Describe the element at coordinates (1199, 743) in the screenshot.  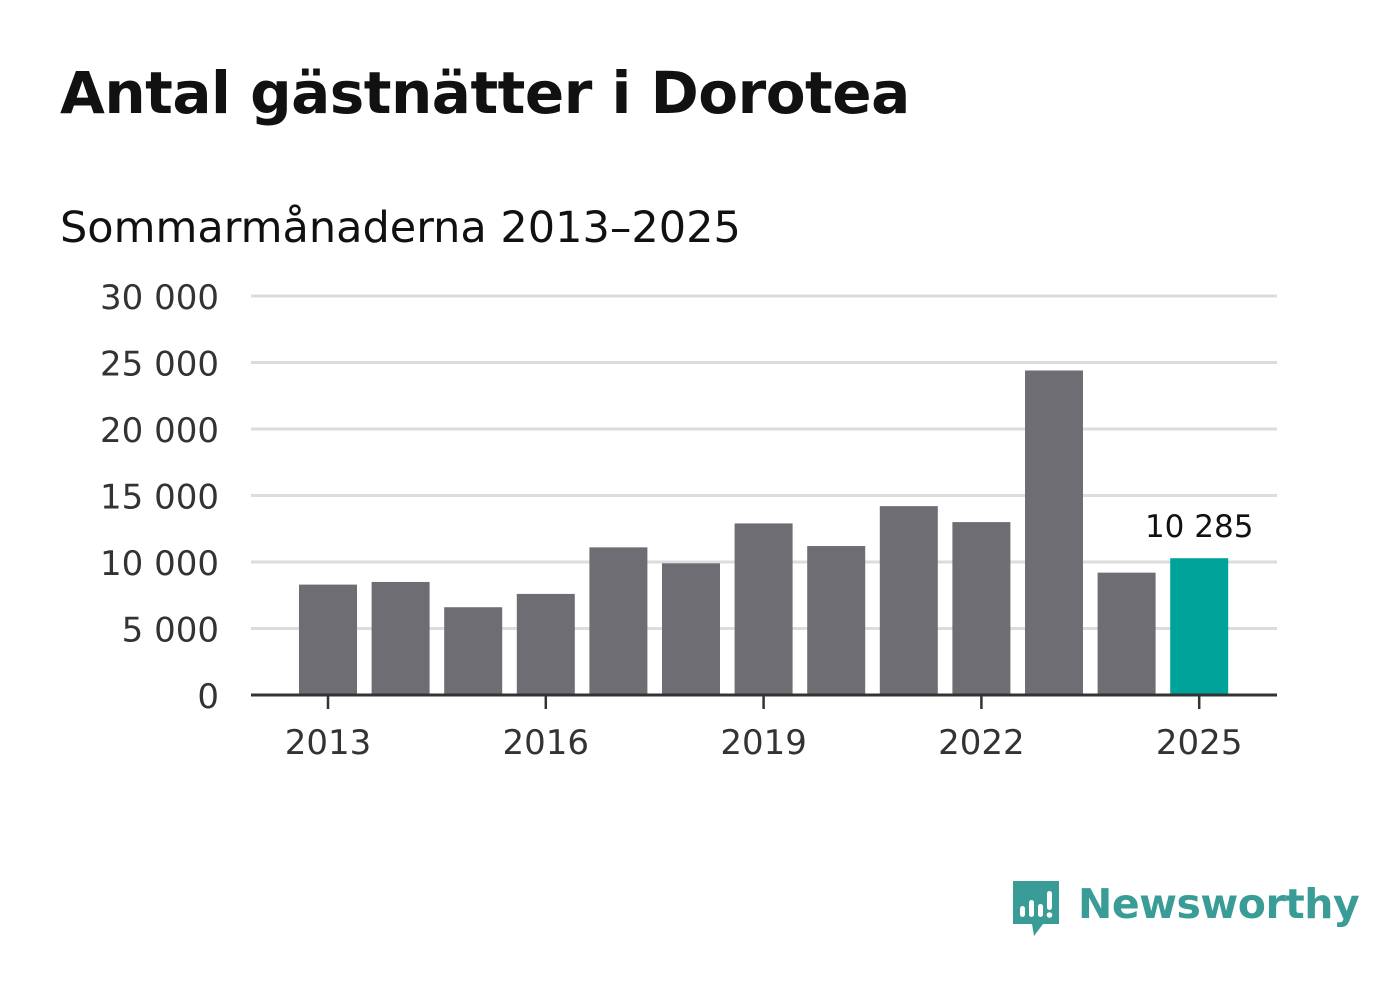
I see `x-tick-label: 2025` at that location.